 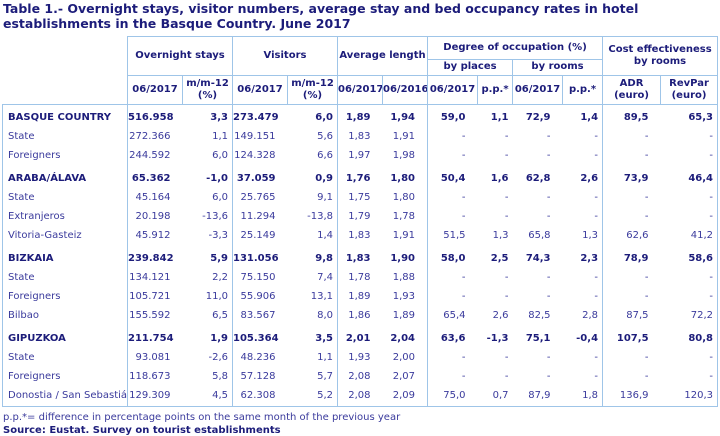 I want to click on row-label: Bilbao, so click(x=65, y=316).